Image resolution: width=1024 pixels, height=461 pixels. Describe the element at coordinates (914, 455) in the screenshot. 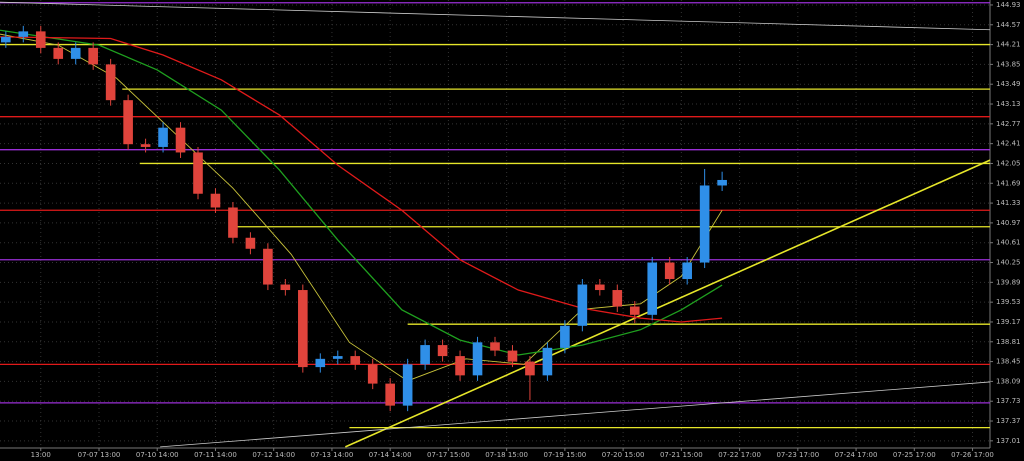

I see `x-tick-label: 07-25 17:00` at that location.